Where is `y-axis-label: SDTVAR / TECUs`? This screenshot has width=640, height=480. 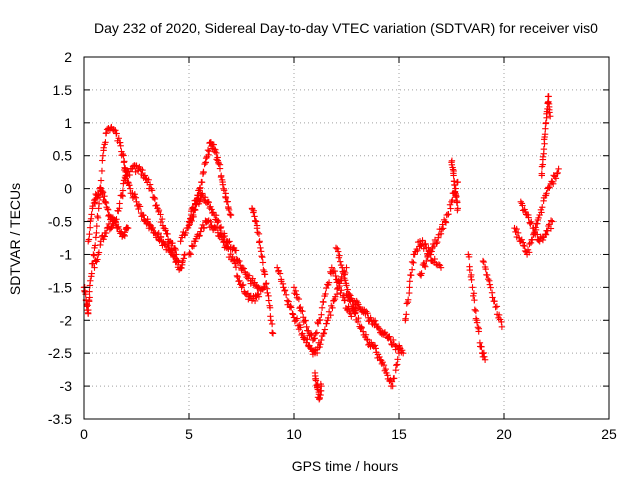 y-axis-label: SDTVAR / TECUs is located at coordinates (15, 239).